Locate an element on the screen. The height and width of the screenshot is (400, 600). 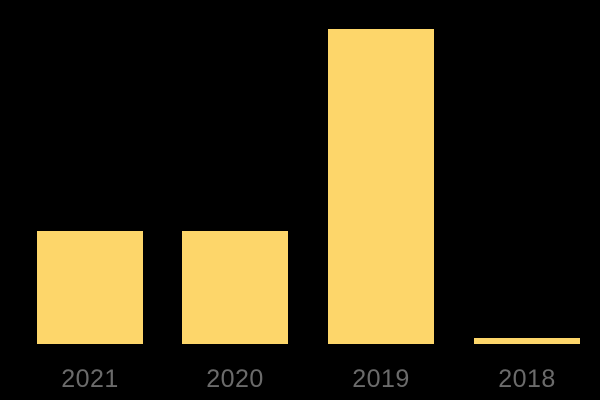
x-tick-label-2020: 2020 is located at coordinates (235, 379).